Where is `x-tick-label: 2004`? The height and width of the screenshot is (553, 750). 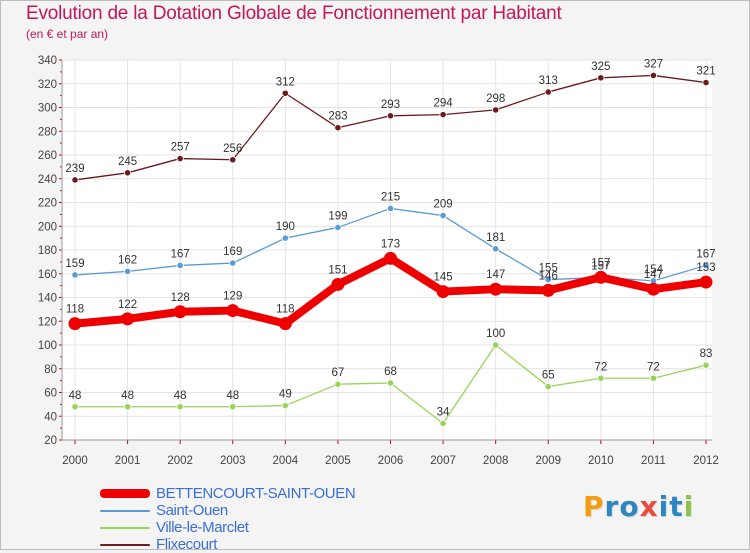 x-tick-label: 2004 is located at coordinates (286, 461).